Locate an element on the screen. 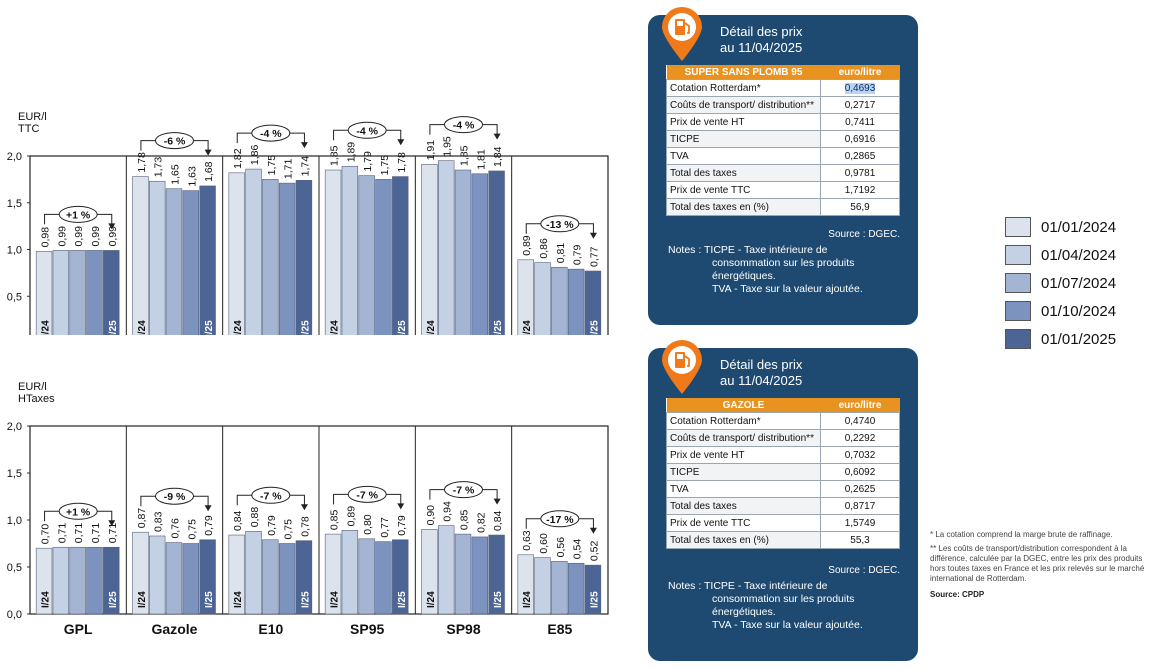 This screenshot has width=1153, height=669. y-tick-label: 2,0 is located at coordinates (14, 427).